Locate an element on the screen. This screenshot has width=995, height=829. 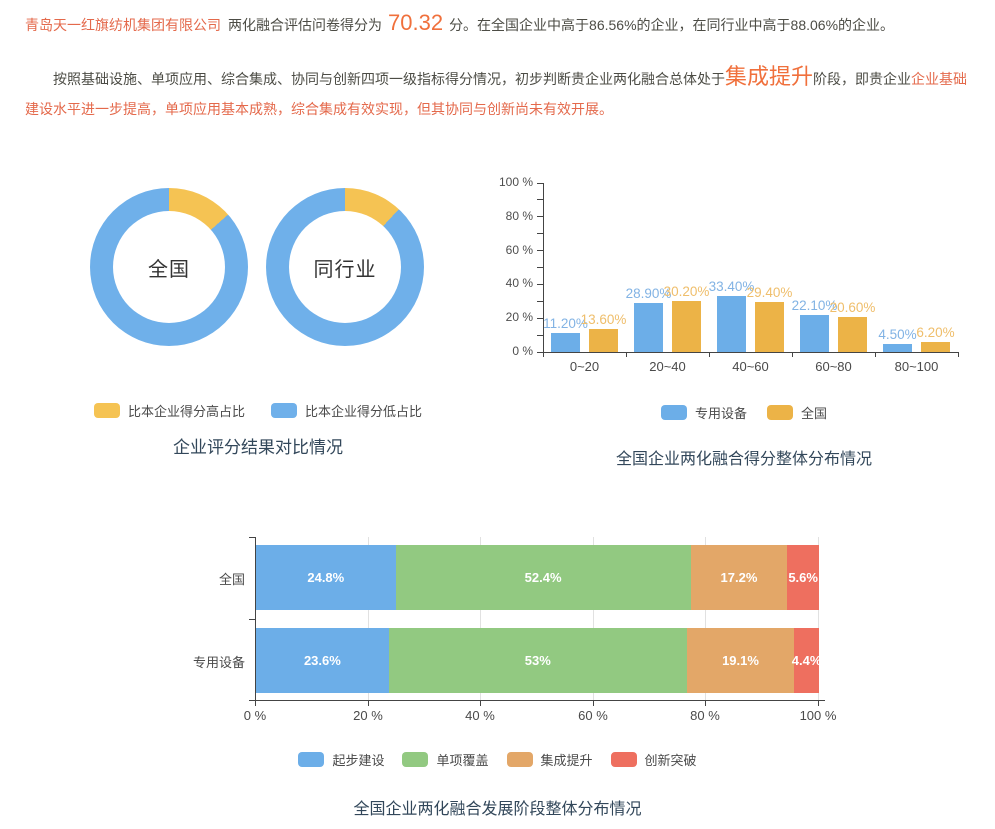
x-axis-label: 80 % is located at coordinates (705, 715).